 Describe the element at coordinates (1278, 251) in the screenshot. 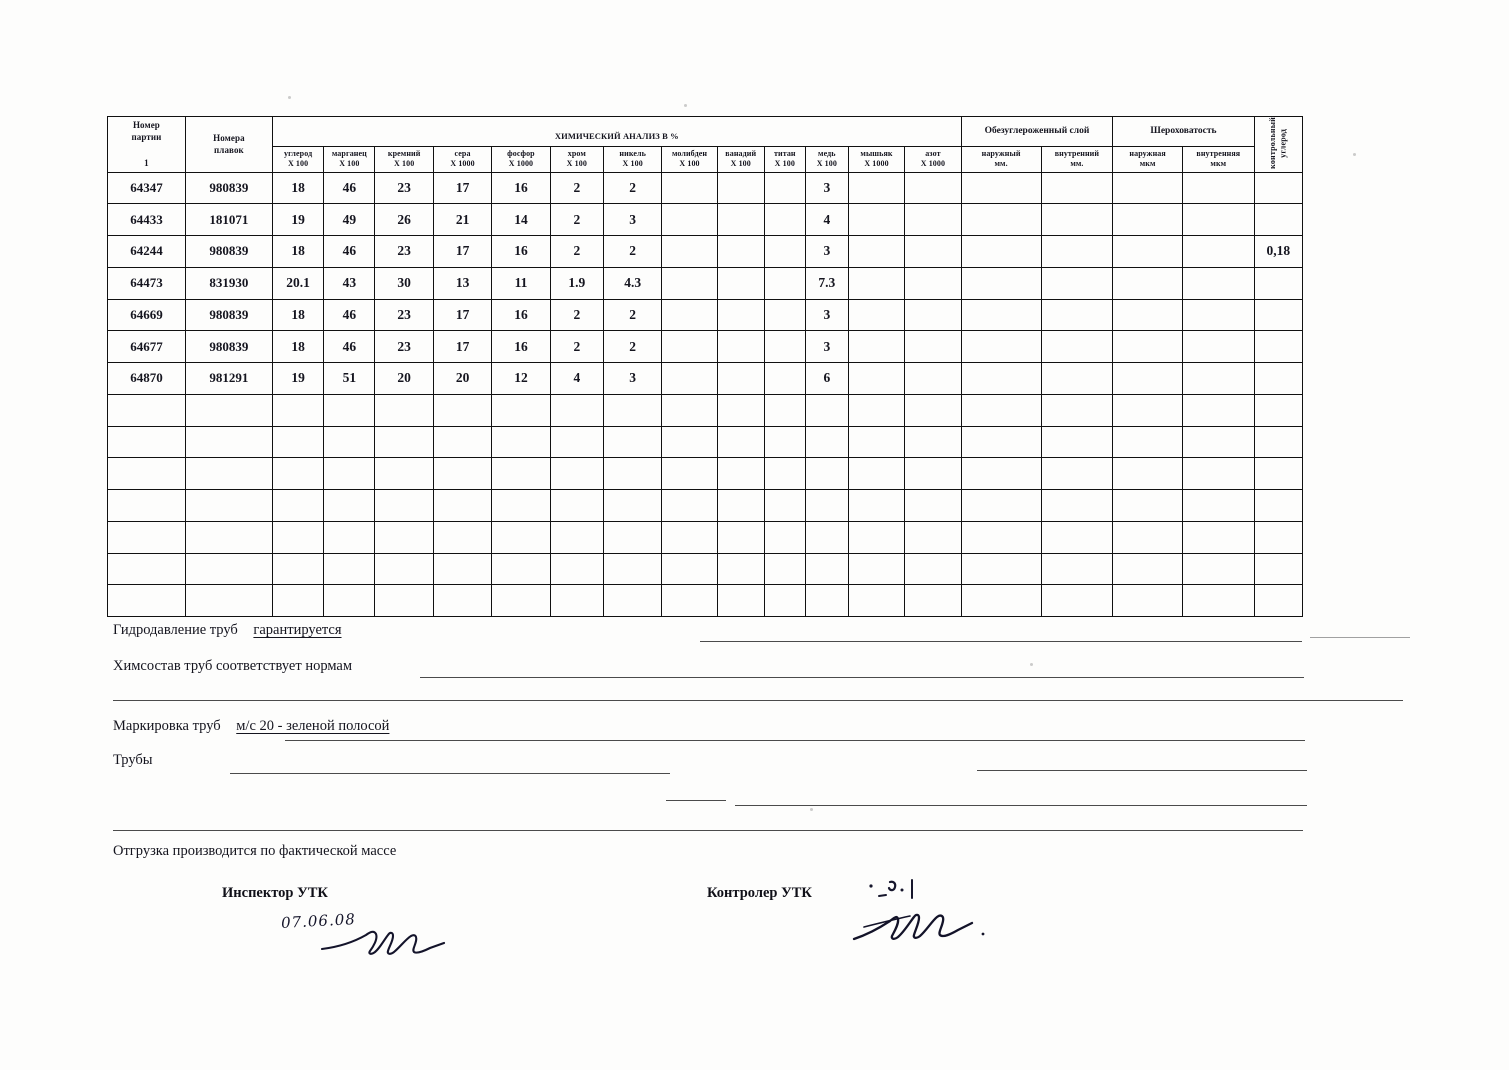

I see `cell-control-carbon: 0,18` at that location.